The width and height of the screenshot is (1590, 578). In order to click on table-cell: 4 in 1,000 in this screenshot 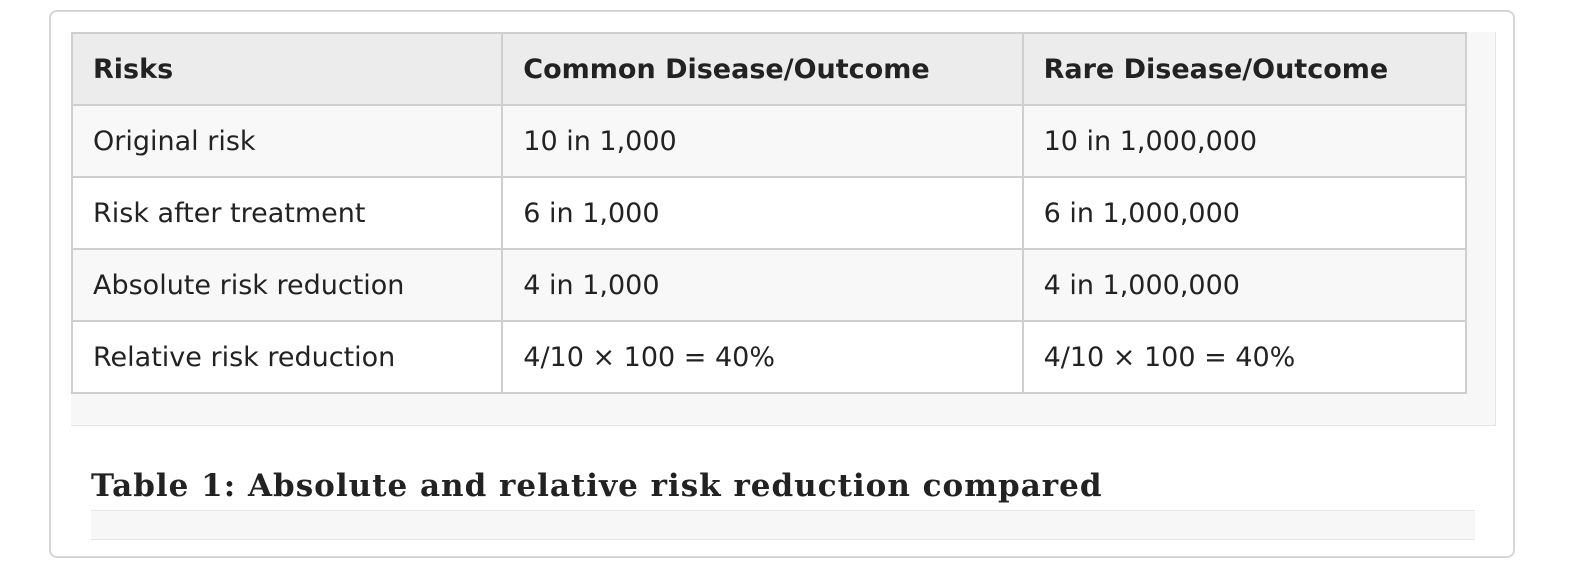, I will do `click(762, 285)`.